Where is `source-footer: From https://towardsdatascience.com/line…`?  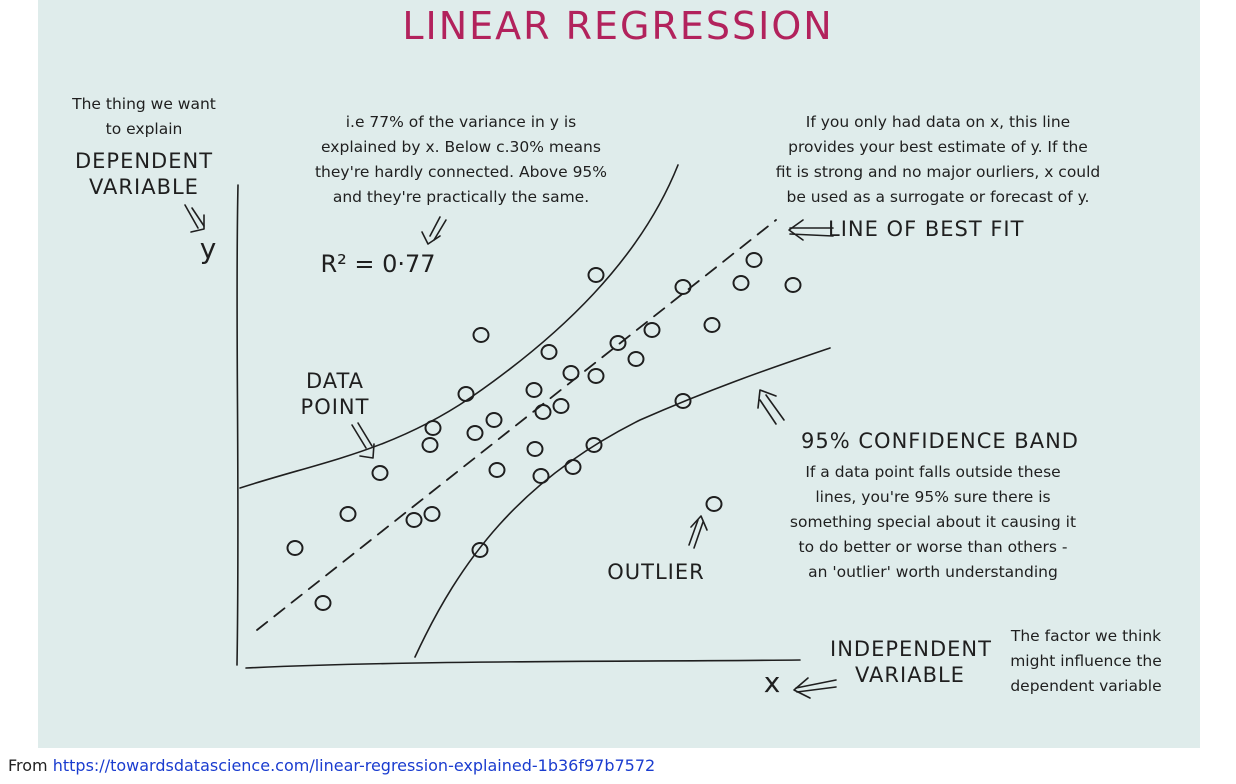
source-footer: From https://towardsdatascience.com/line… is located at coordinates (331, 765).